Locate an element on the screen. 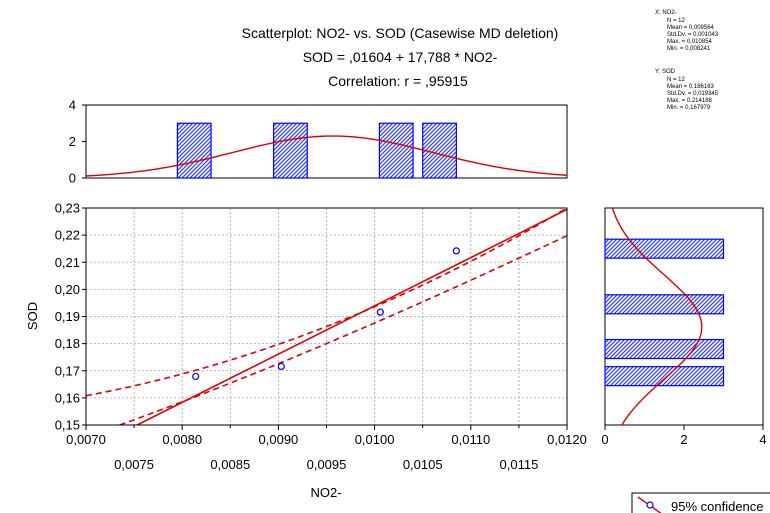 The height and width of the screenshot is (513, 770). top-hist-tick-label: 4 is located at coordinates (72, 105).